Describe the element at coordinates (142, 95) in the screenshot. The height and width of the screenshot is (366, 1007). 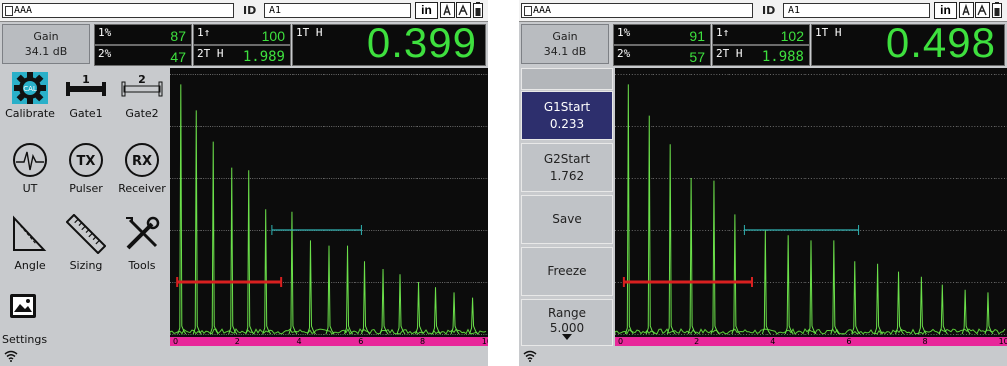
I see `menu-gate2: 2 Gate2` at that location.